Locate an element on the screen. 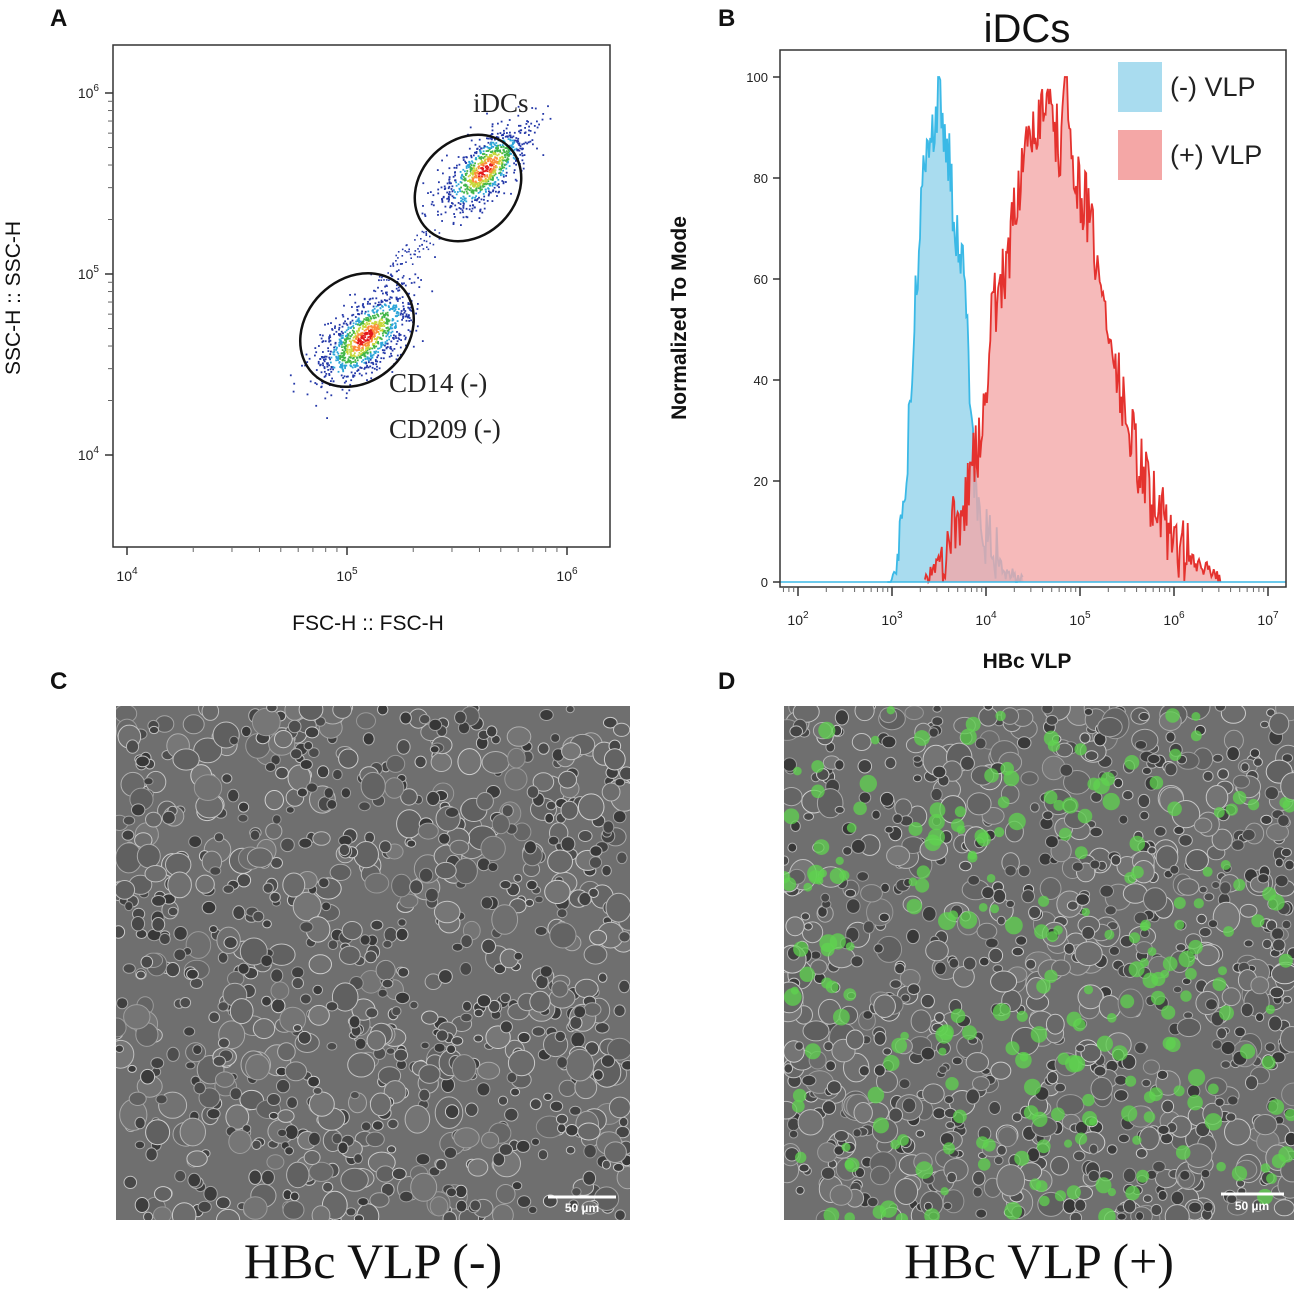 The height and width of the screenshot is (1299, 1301). y-axis-label-b: Normalized To Mode is located at coordinates (679, 318).